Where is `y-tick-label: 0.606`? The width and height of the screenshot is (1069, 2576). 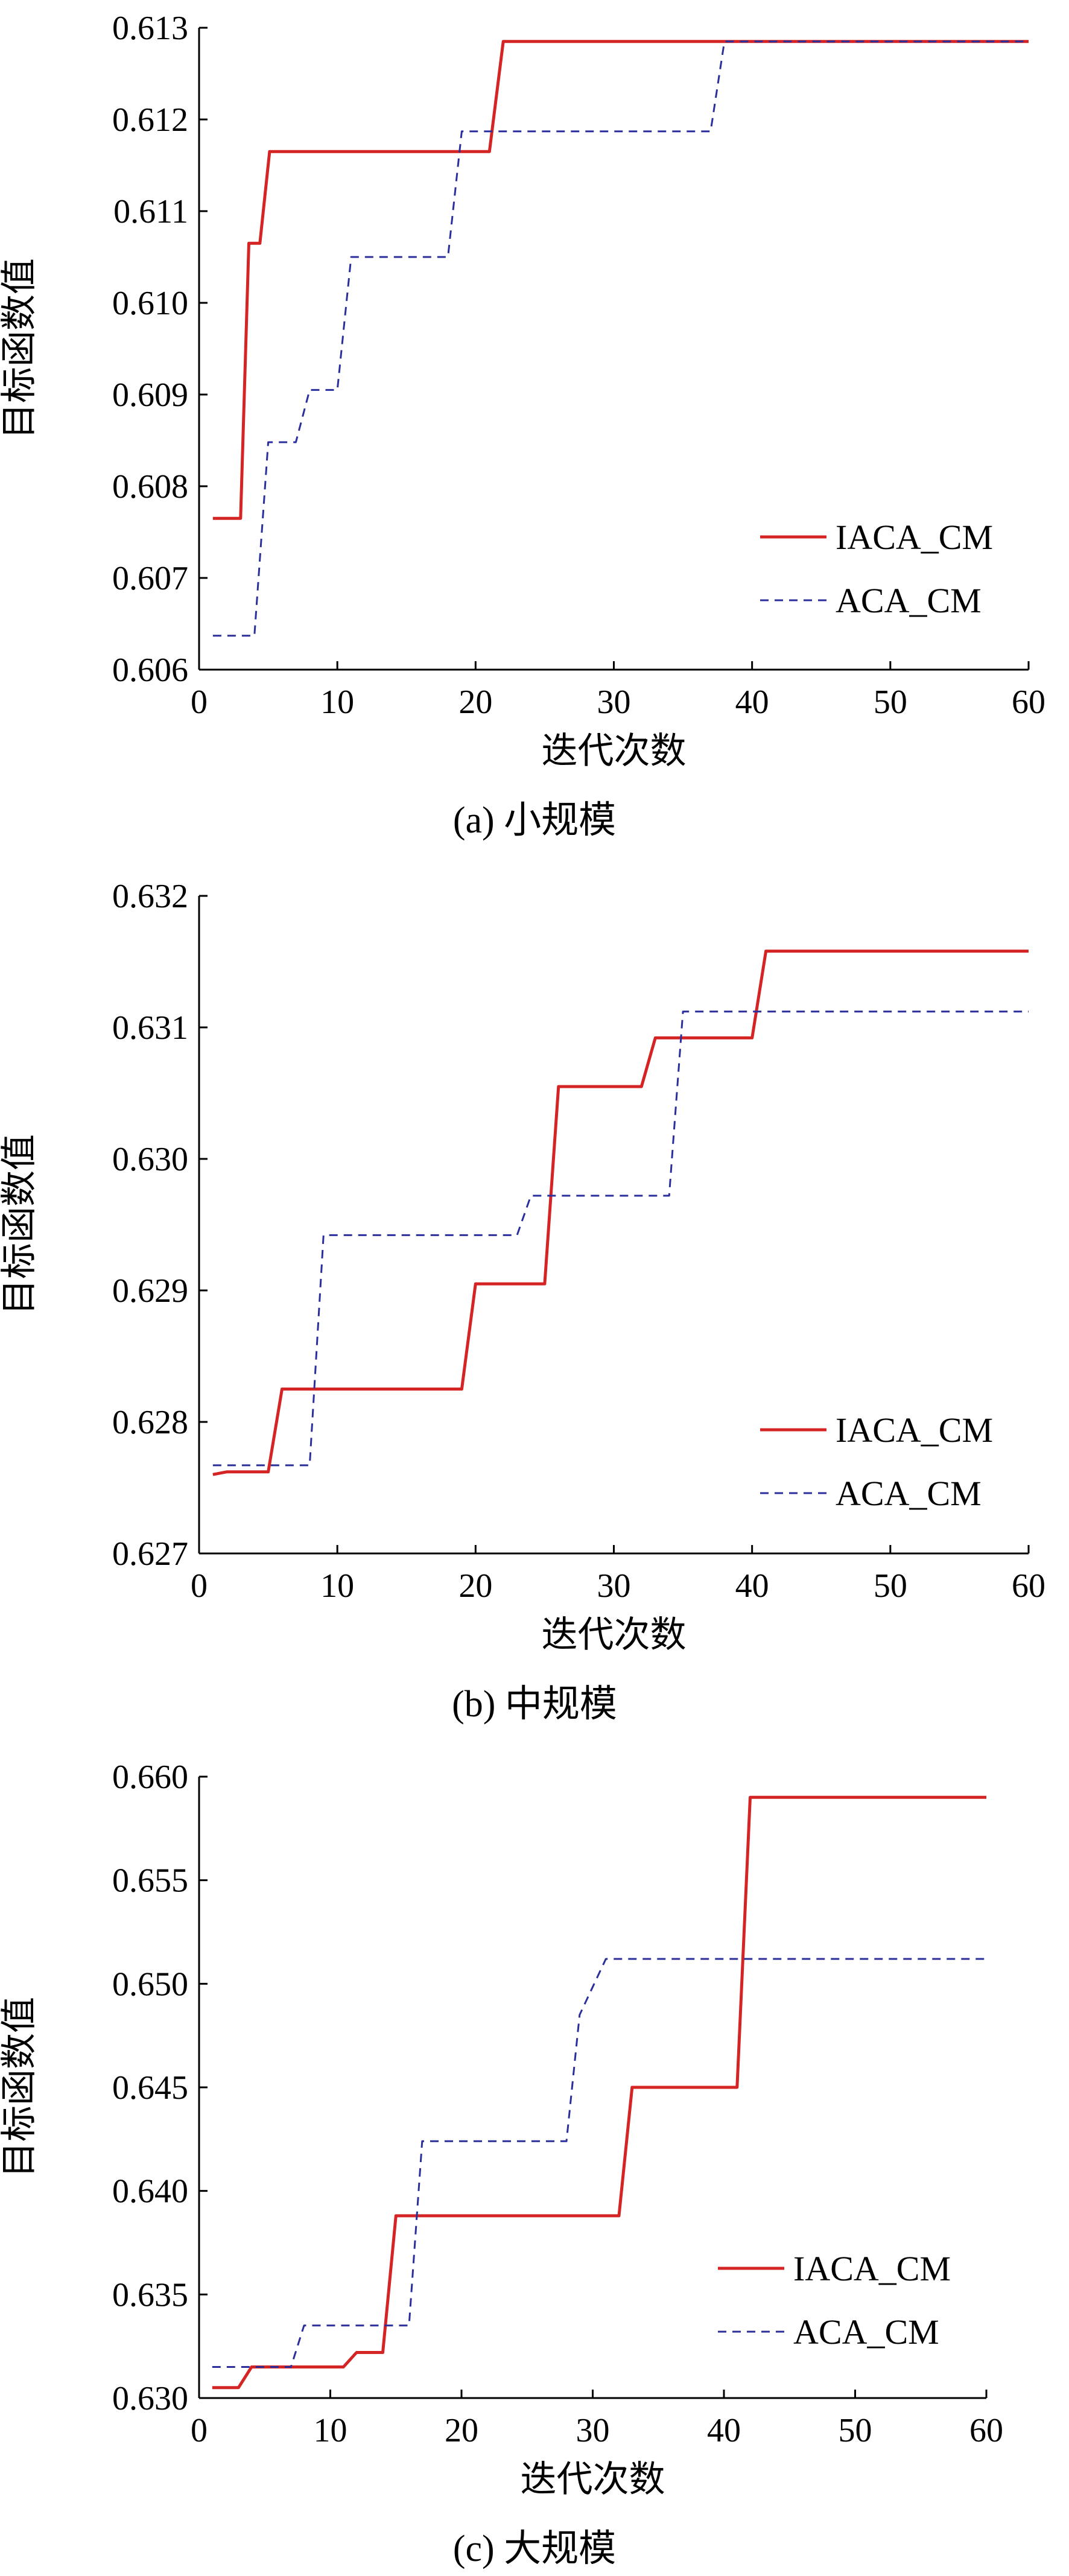
y-tick-label: 0.606 is located at coordinates (150, 670).